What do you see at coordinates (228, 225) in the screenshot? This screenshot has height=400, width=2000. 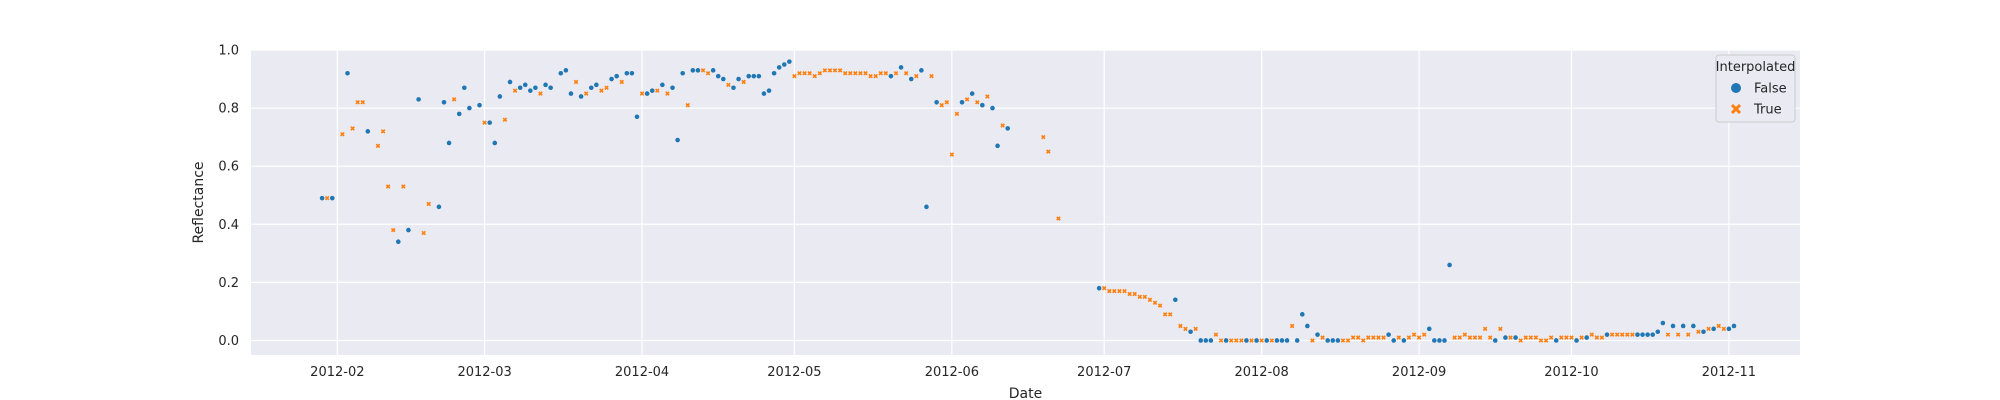 I see `y-tick-label: 0.4` at bounding box center [228, 225].